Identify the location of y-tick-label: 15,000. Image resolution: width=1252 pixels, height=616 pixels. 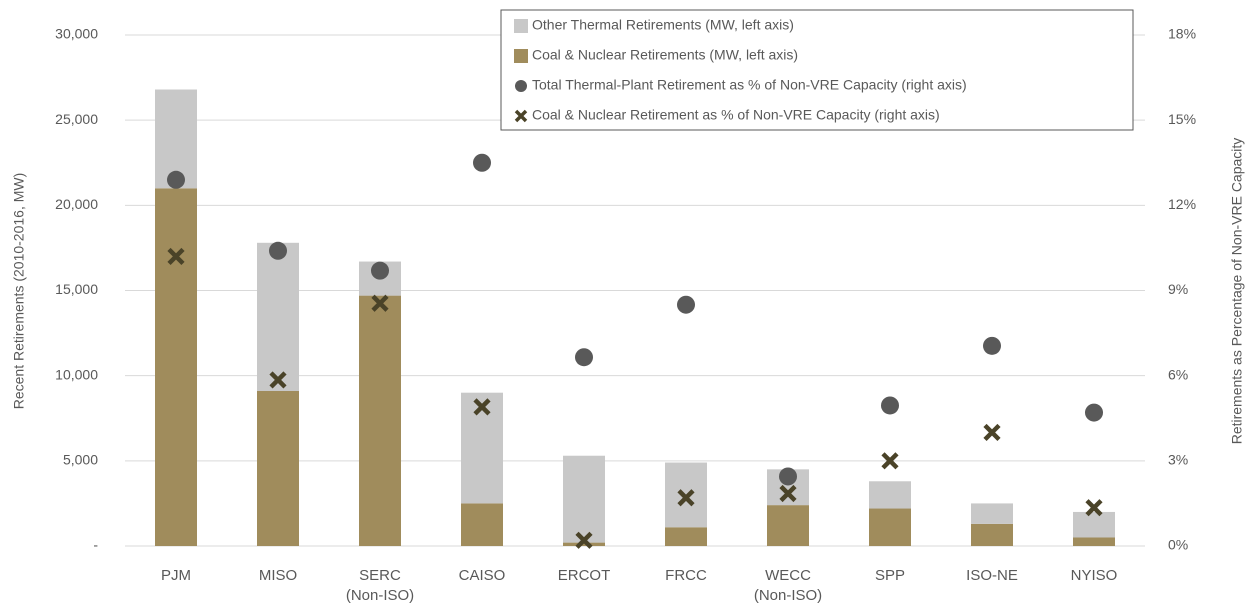
(76, 289).